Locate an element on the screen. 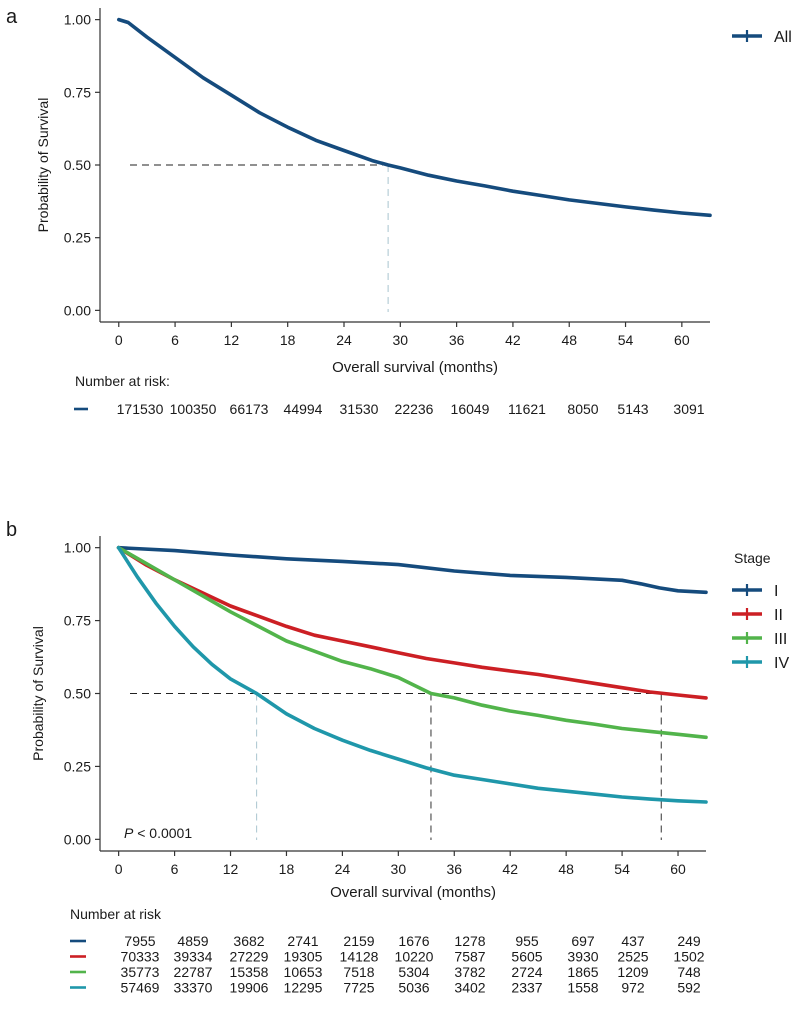 Image resolution: width=798 pixels, height=1015 pixels. risk-table-cell: 5036 is located at coordinates (413, 988).